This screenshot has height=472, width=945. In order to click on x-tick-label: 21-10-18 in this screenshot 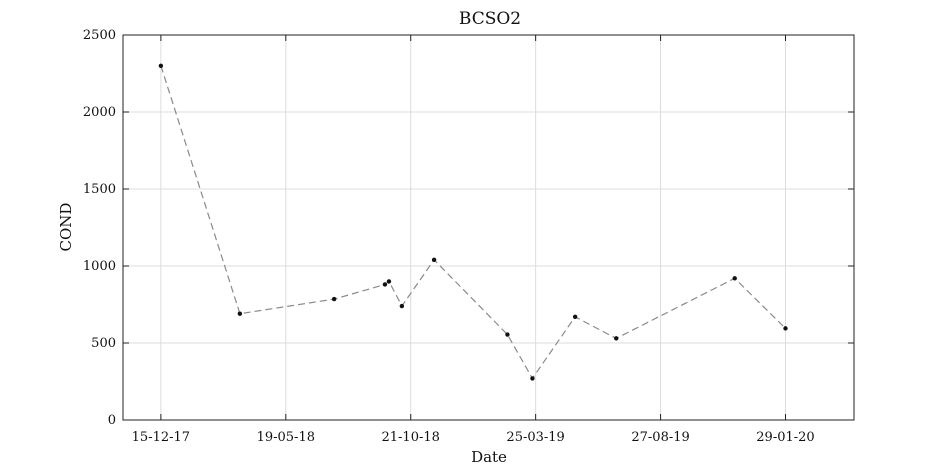, I will do `click(411, 437)`.